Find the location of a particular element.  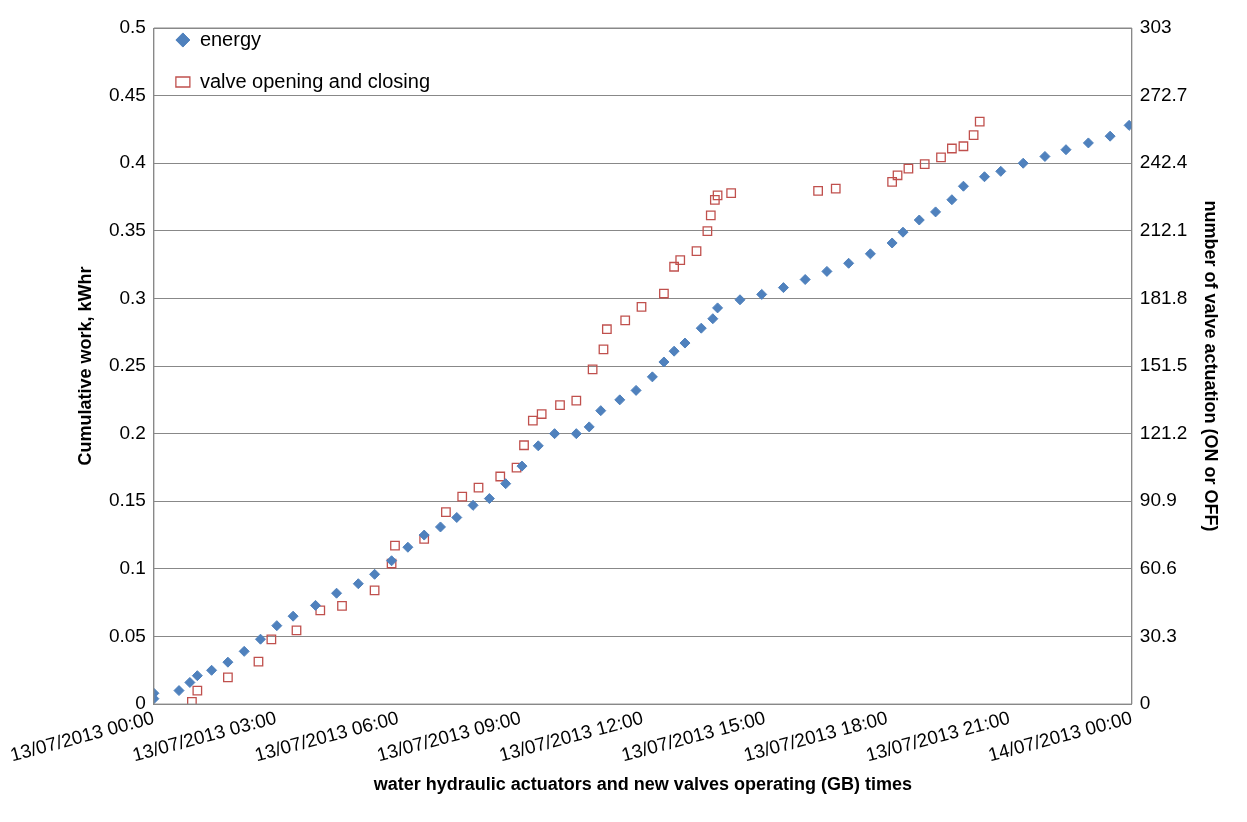

y2-tick-label: 272.7 is located at coordinates (1163, 94).